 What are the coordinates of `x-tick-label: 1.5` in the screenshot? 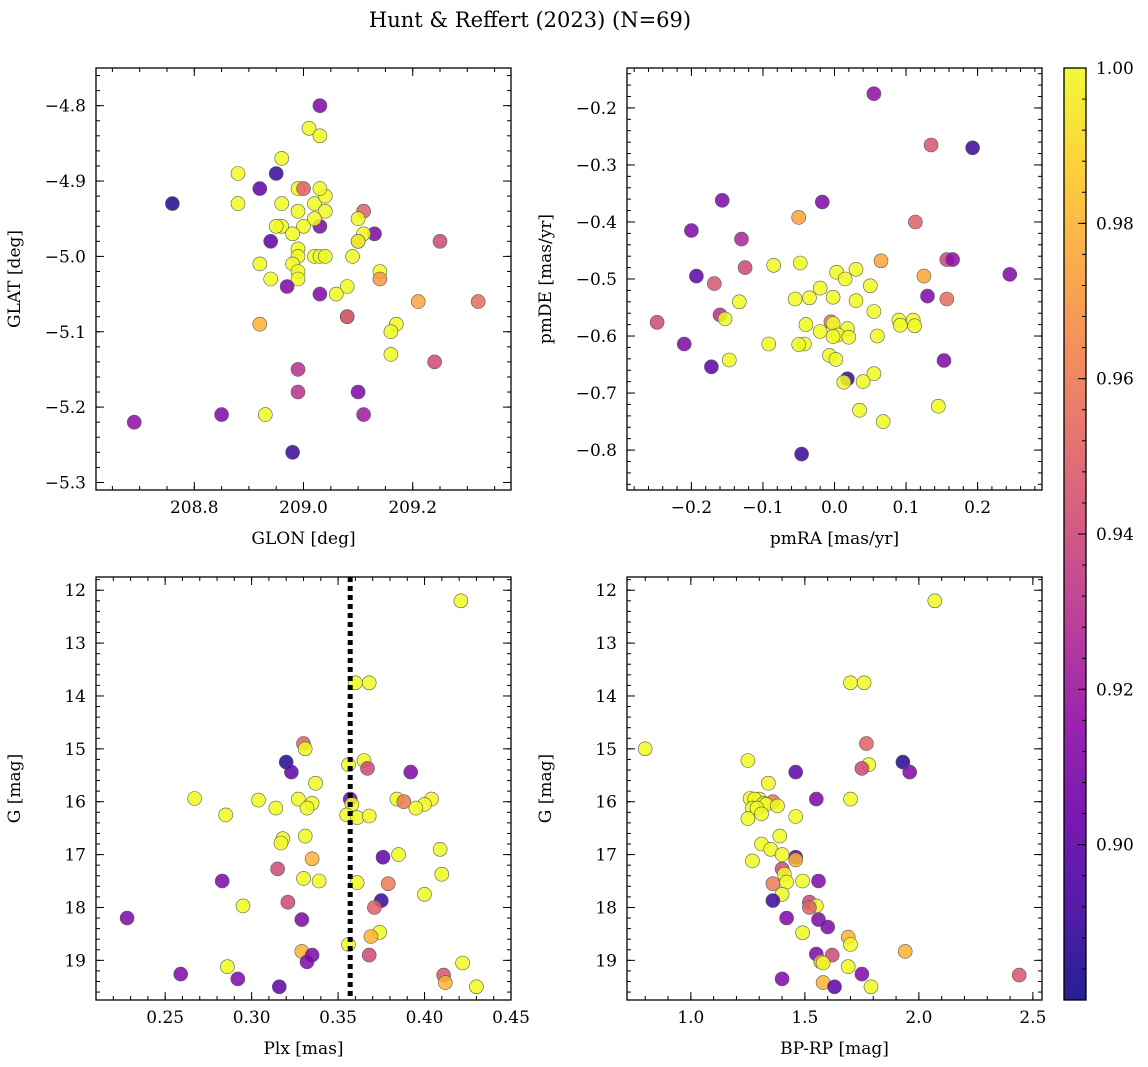 It's located at (804, 1018).